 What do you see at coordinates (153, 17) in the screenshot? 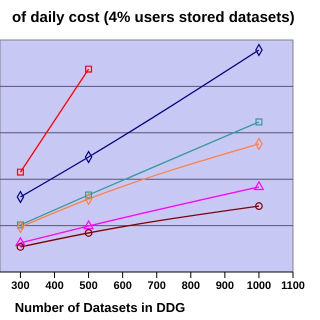
I see `chart-title: of daily cost (4% users stored datasets)` at bounding box center [153, 17].